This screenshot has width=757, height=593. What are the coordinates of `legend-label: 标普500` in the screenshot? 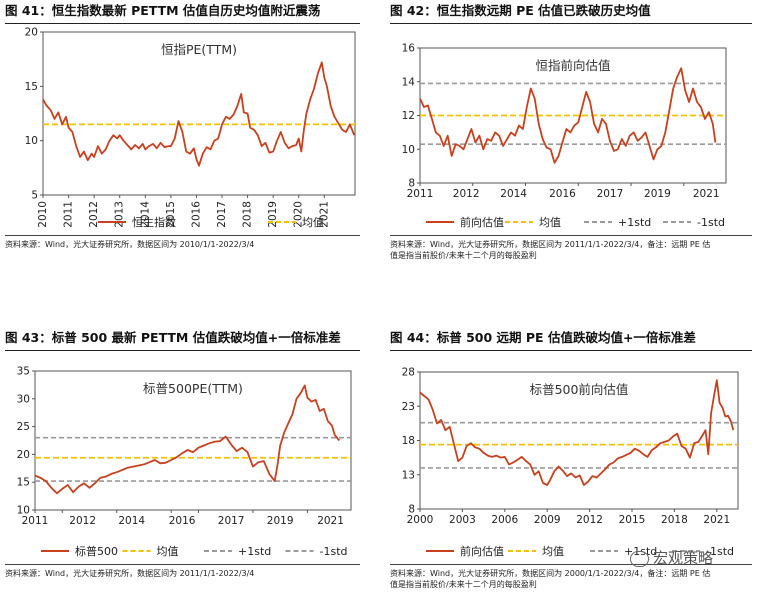 It's located at (96, 551).